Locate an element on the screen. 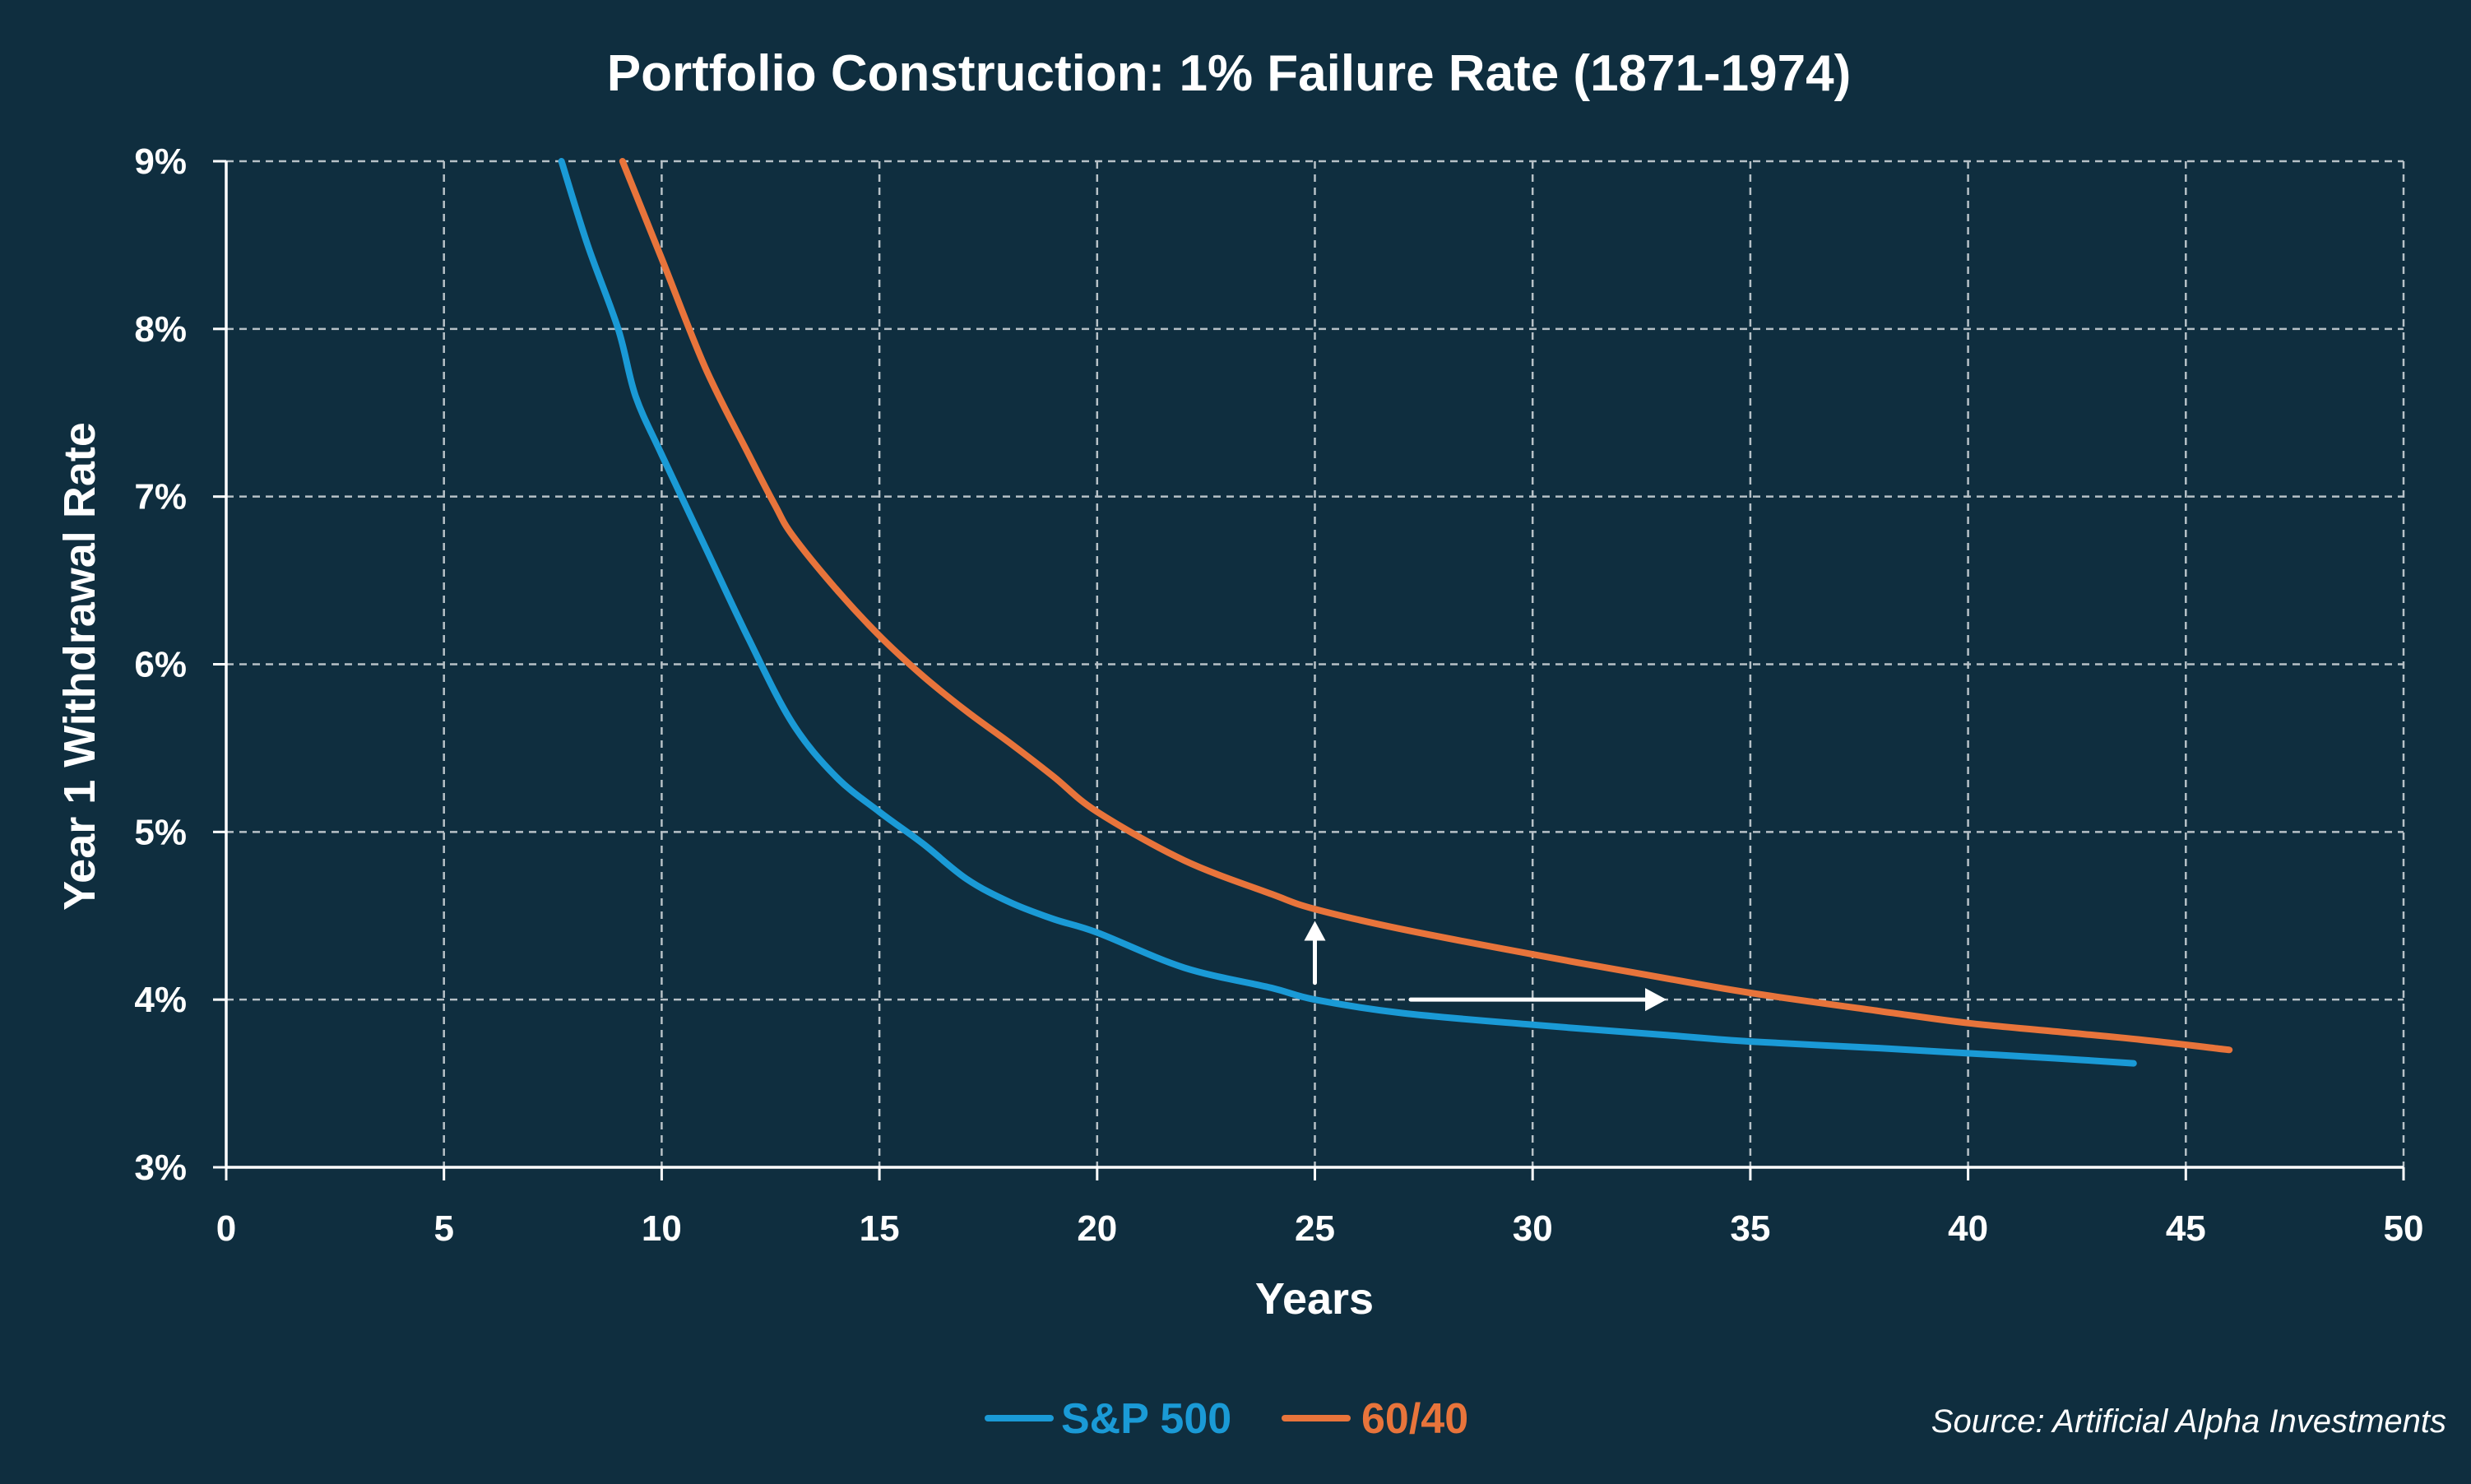 The width and height of the screenshot is (2471, 1484). legend: S&P 500 60/40 is located at coordinates (1226, 1419).